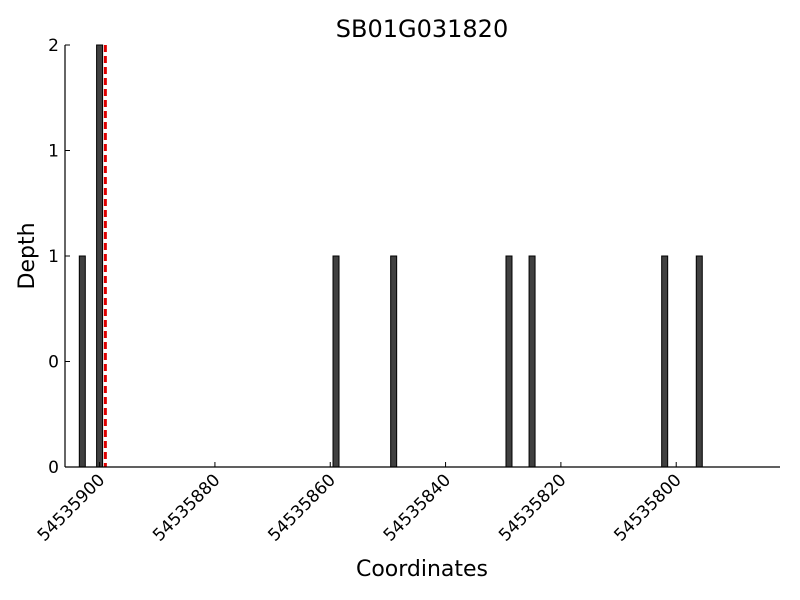  What do you see at coordinates (186, 507) in the screenshot?
I see `x-tick-label: 54535880` at bounding box center [186, 507].